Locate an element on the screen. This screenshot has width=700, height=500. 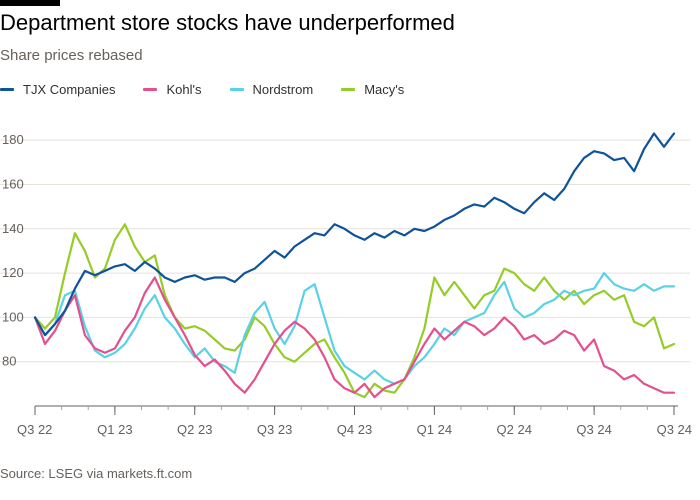
x-tick-label-5: Q1 24 is located at coordinates (434, 429).